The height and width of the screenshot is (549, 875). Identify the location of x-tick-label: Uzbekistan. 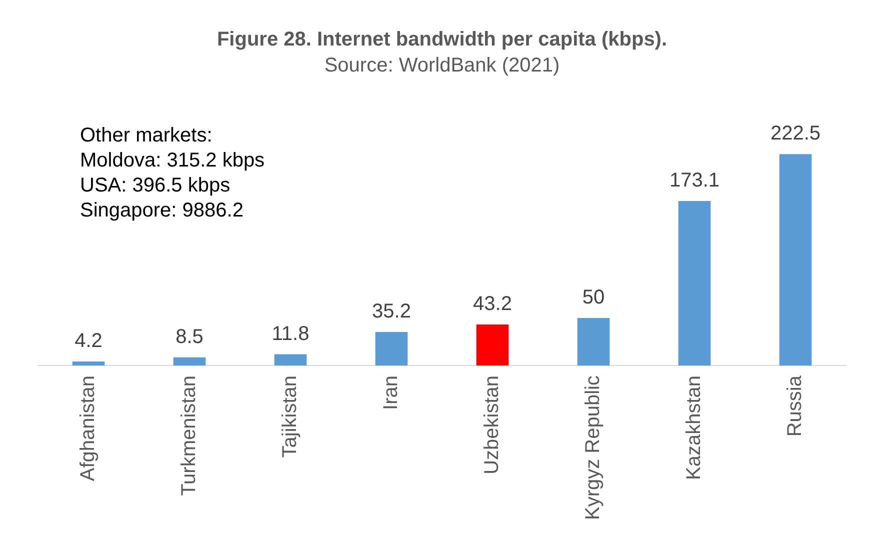
(492, 425).